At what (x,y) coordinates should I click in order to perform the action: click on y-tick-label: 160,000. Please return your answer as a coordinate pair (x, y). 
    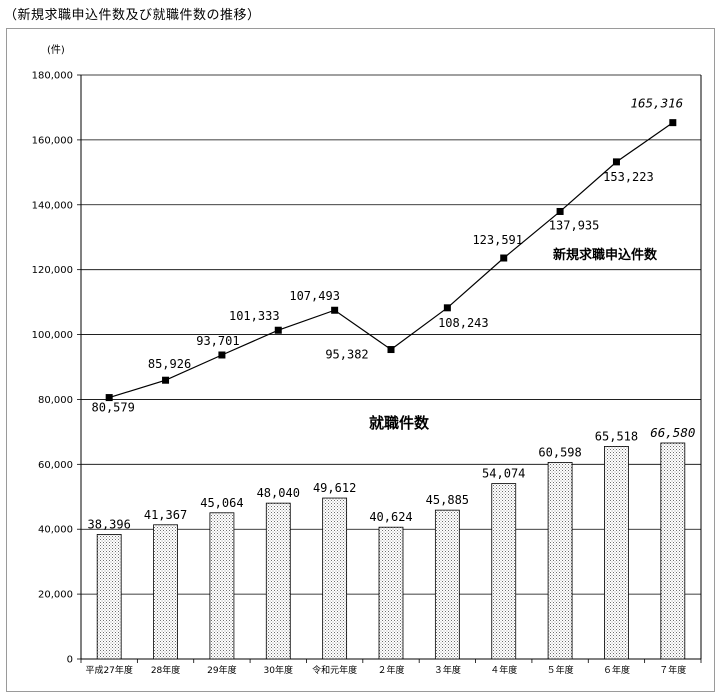
    Looking at the image, I should click on (52, 140).